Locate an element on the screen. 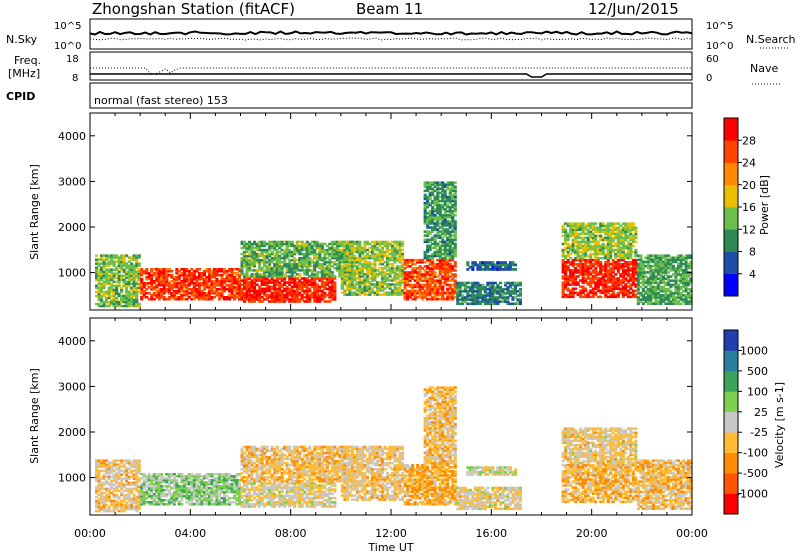  freq-right-tick-top: 60 is located at coordinates (712, 59).